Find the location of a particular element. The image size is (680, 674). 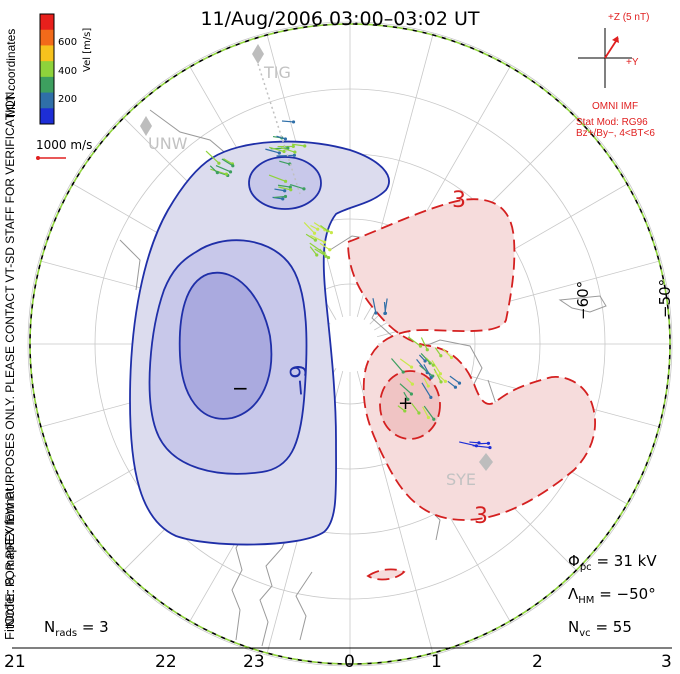

mlt-tick-21: 21 is located at coordinates (15, 662).